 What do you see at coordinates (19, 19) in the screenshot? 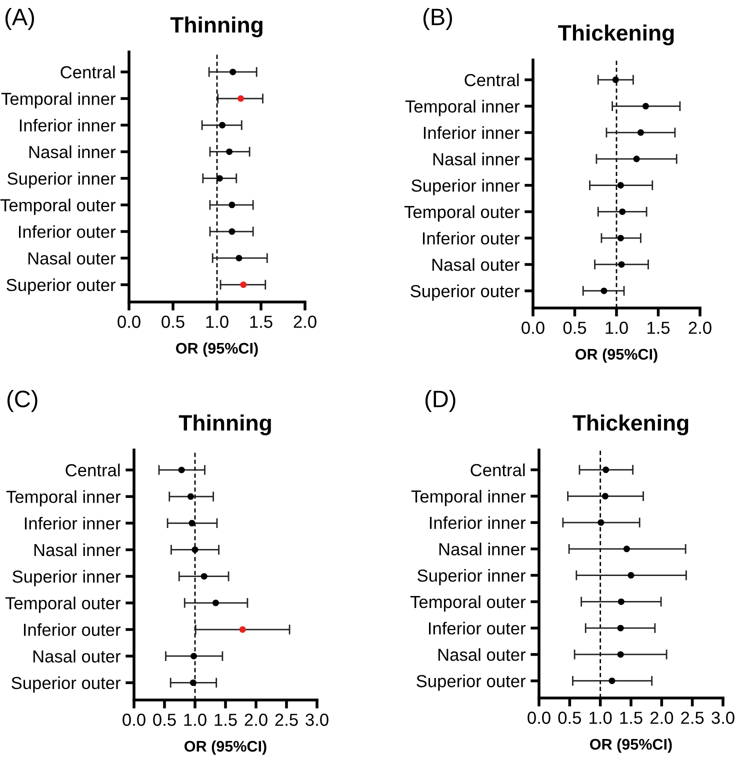
I see `text: (A)` at bounding box center [19, 19].